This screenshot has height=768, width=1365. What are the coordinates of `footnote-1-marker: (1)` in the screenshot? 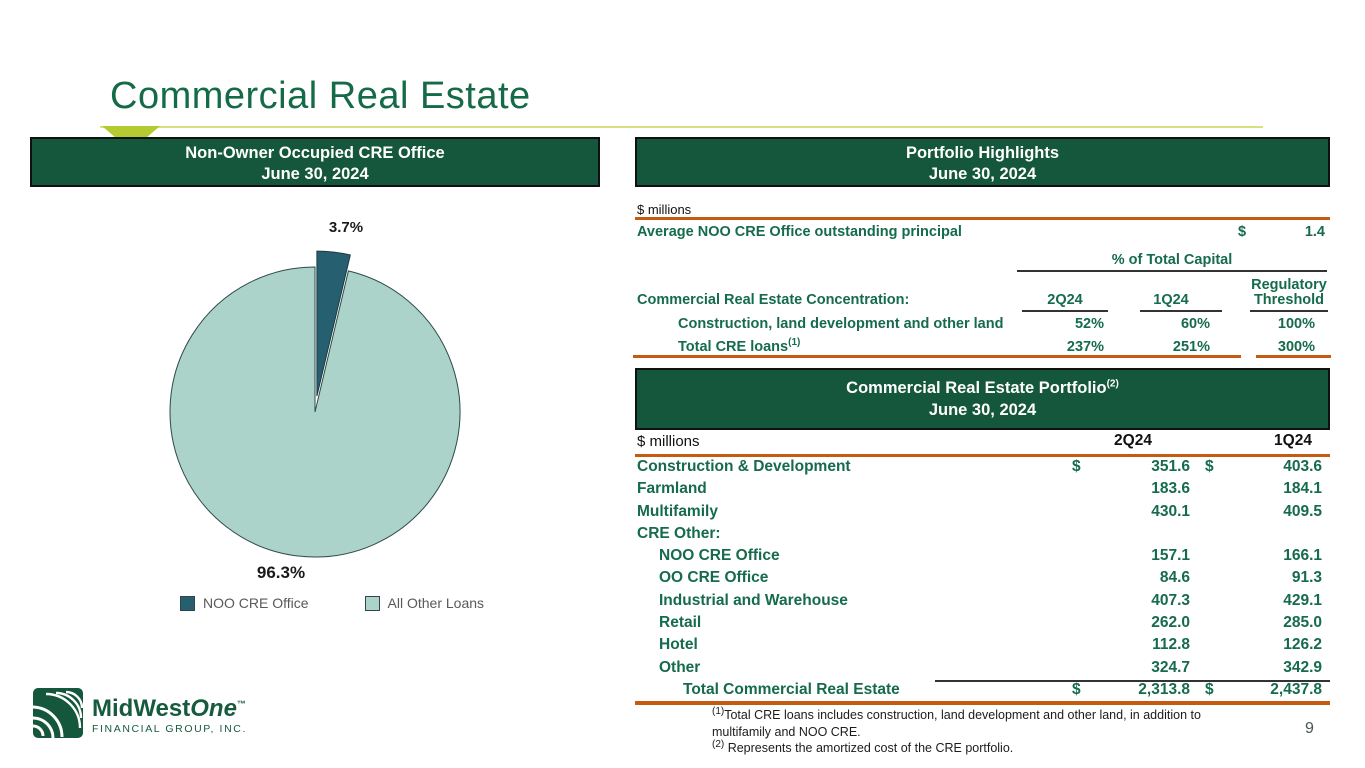 It's located at (718, 711).